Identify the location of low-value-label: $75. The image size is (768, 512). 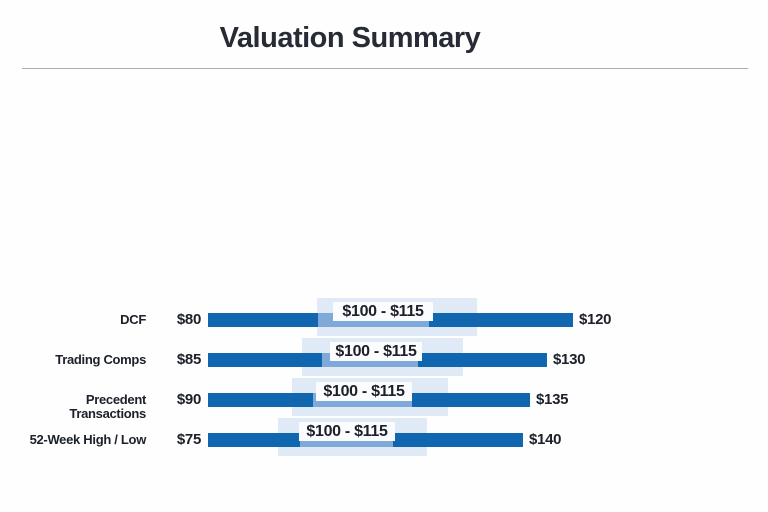
(188, 439).